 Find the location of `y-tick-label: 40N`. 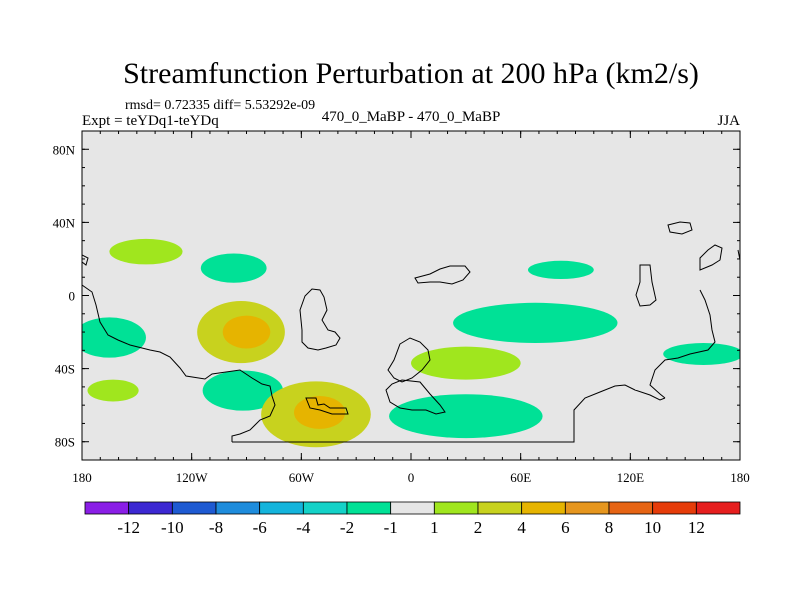

y-tick-label: 40N is located at coordinates (64, 222).